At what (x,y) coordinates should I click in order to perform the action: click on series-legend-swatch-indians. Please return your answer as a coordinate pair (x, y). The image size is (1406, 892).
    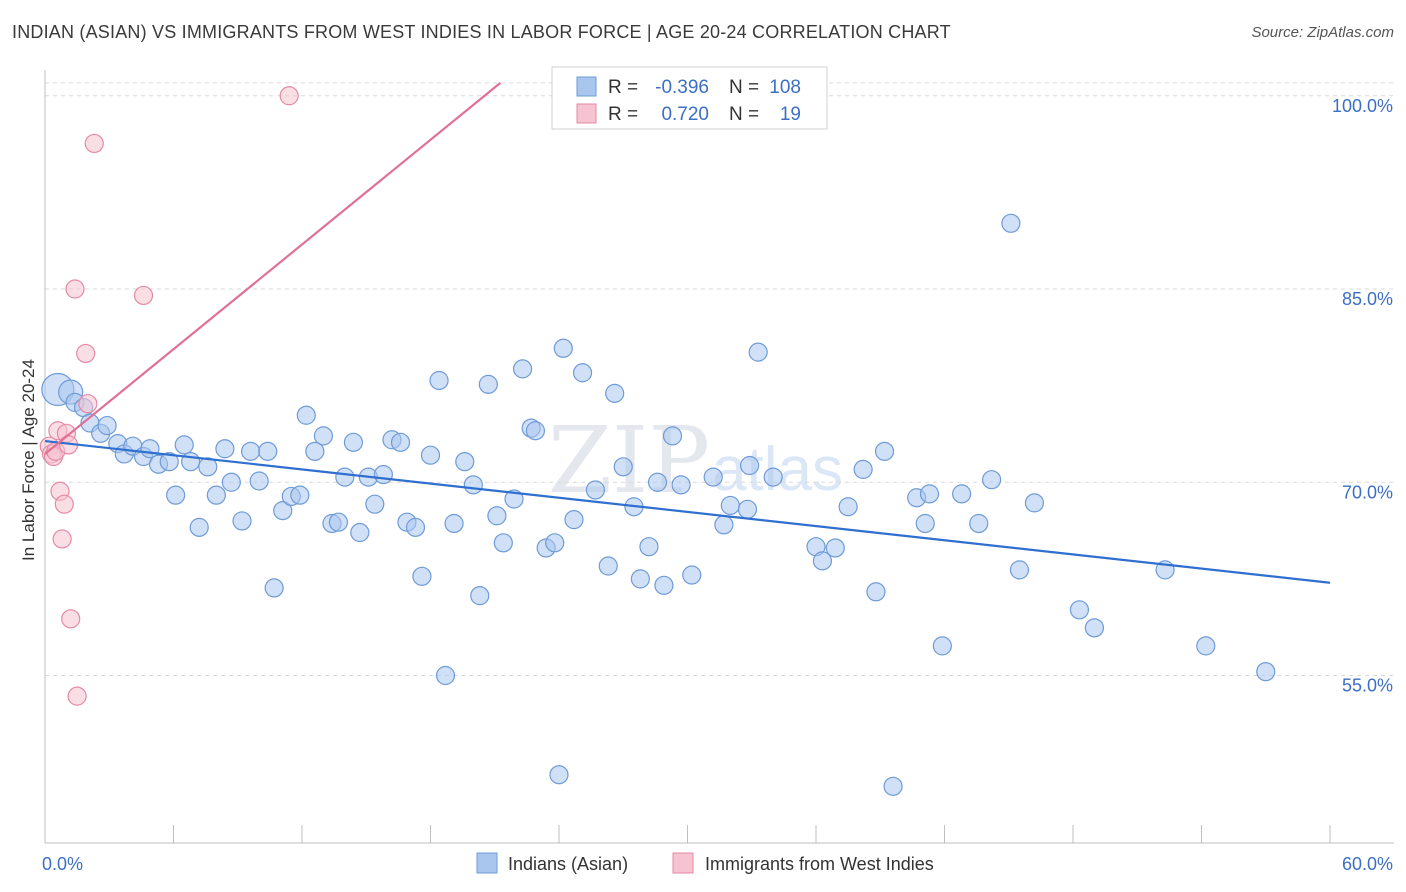
    Looking at the image, I should click on (487, 863).